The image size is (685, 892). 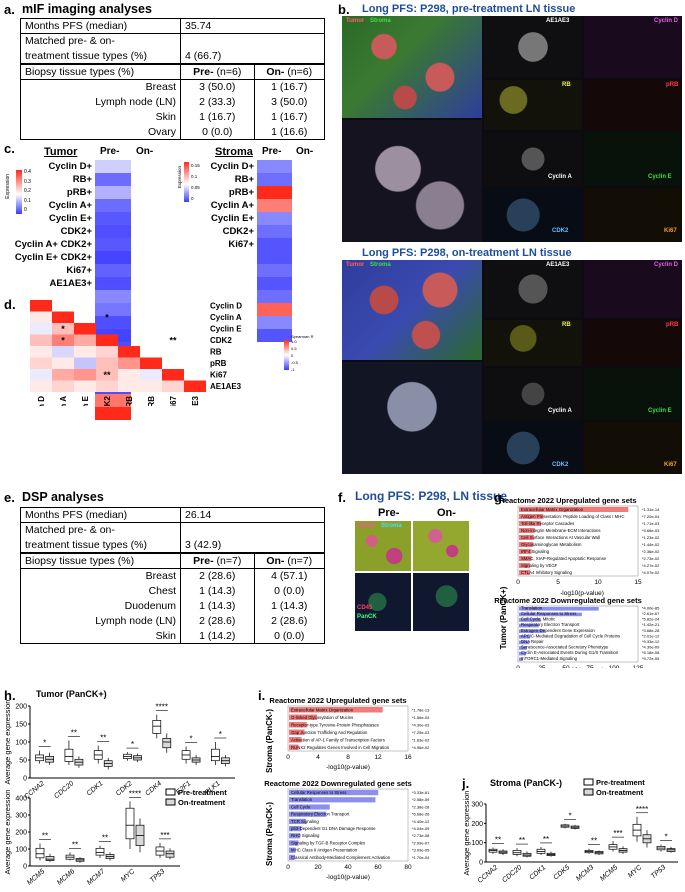 What do you see at coordinates (550, 624) in the screenshot?
I see `enrichment-term: Respiratory Electron Transport` at bounding box center [550, 624].